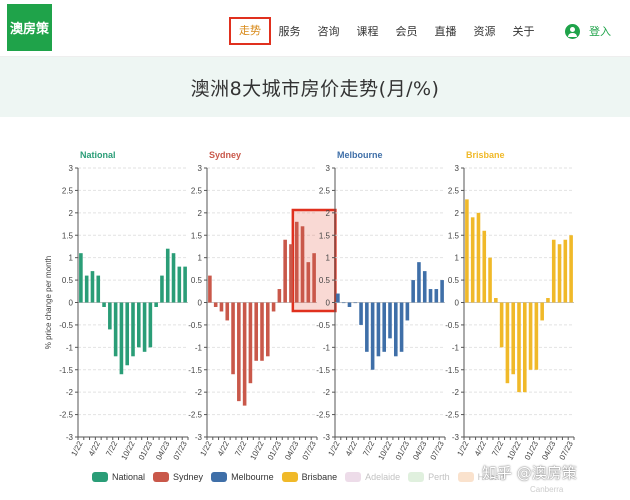 This screenshot has height=500, width=630. I want to click on main-nav: 走势 服务 咨询 课程 会员 直播 资源 关于, so click(386, 31).